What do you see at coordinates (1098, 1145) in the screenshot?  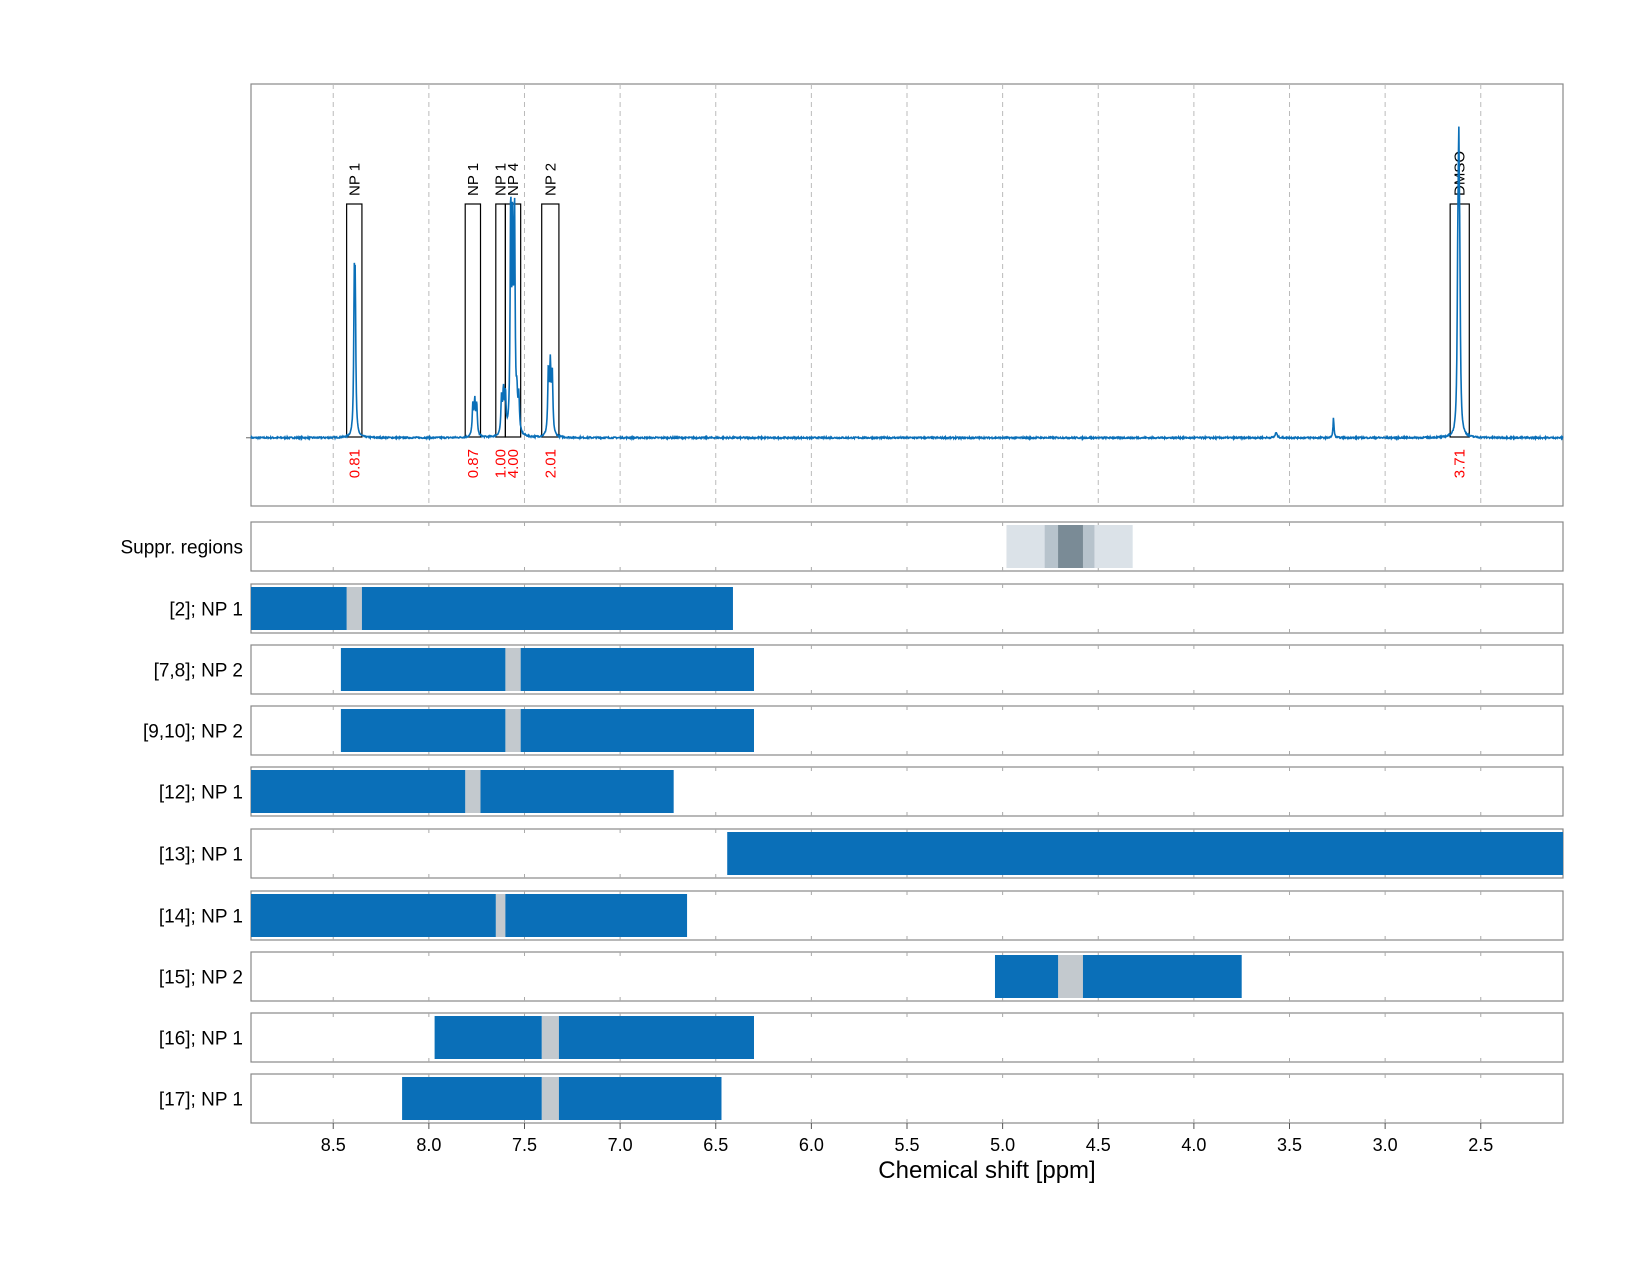 I see `x-tick-label: 4.5` at bounding box center [1098, 1145].